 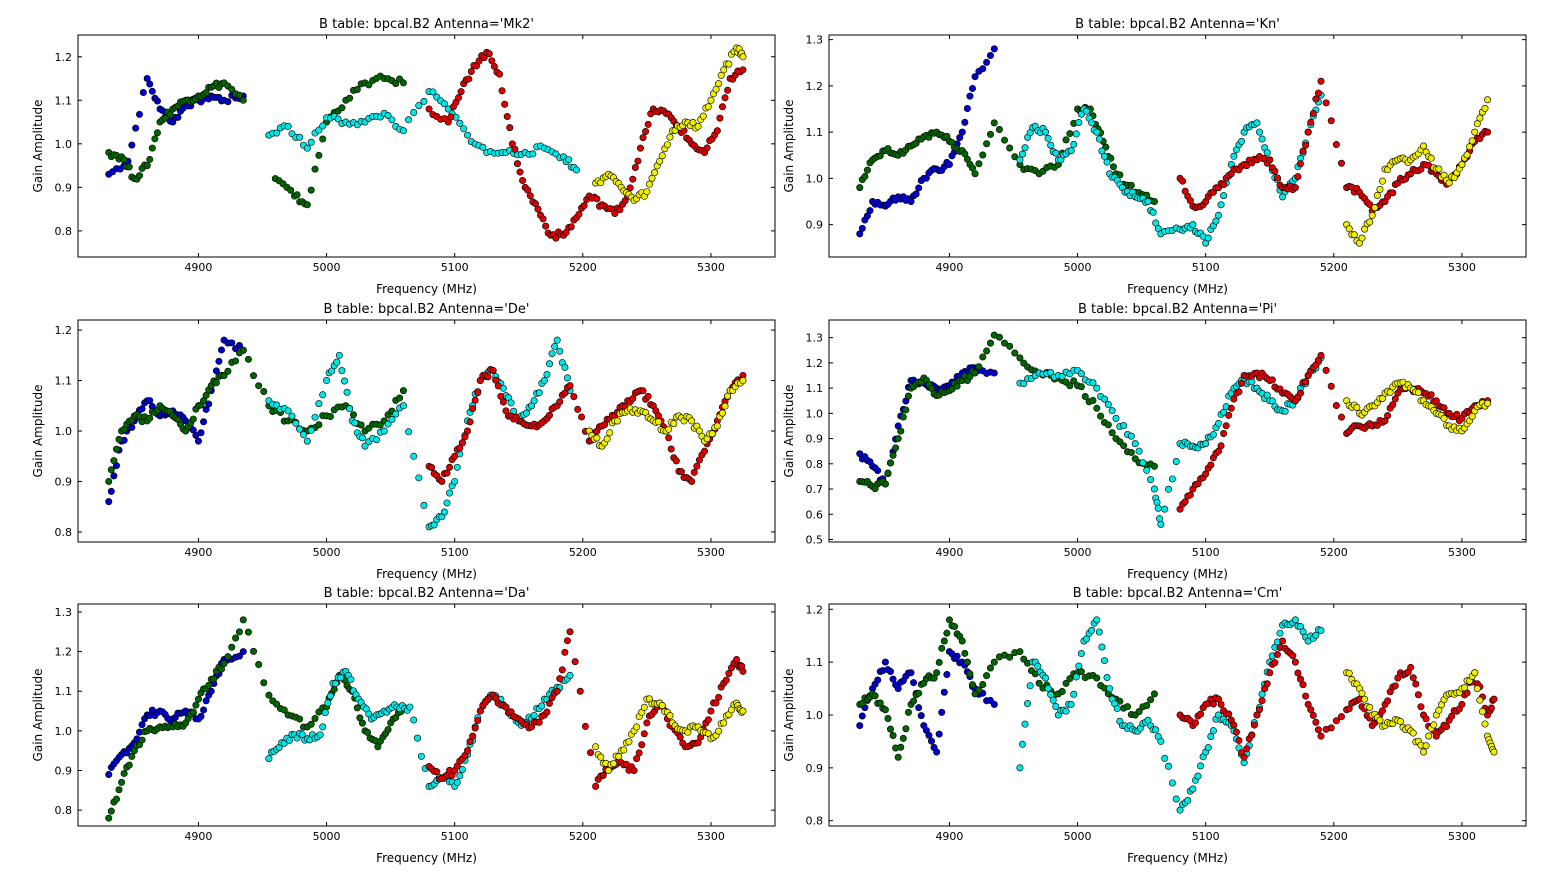 I want to click on x-tick-label: 5200, so click(x=1334, y=267).